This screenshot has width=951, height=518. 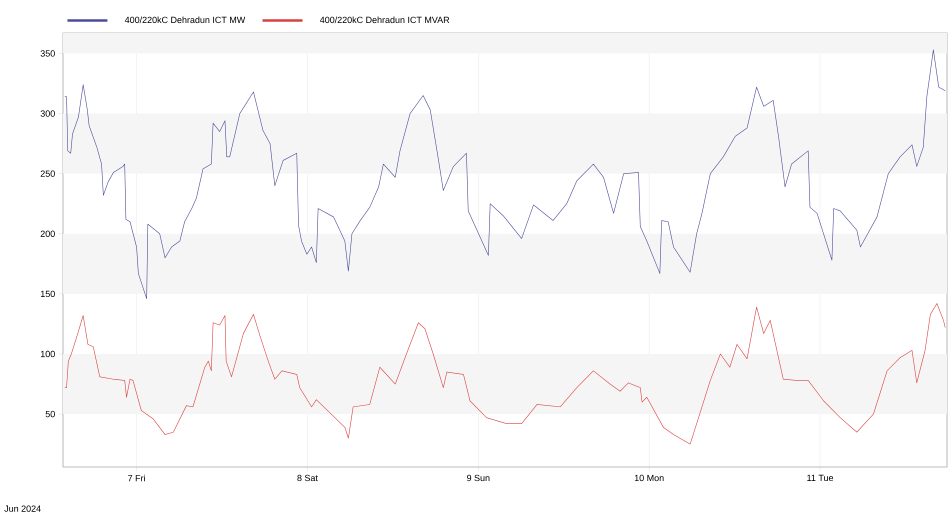 I want to click on y-tick-label: 100, so click(x=47, y=354).